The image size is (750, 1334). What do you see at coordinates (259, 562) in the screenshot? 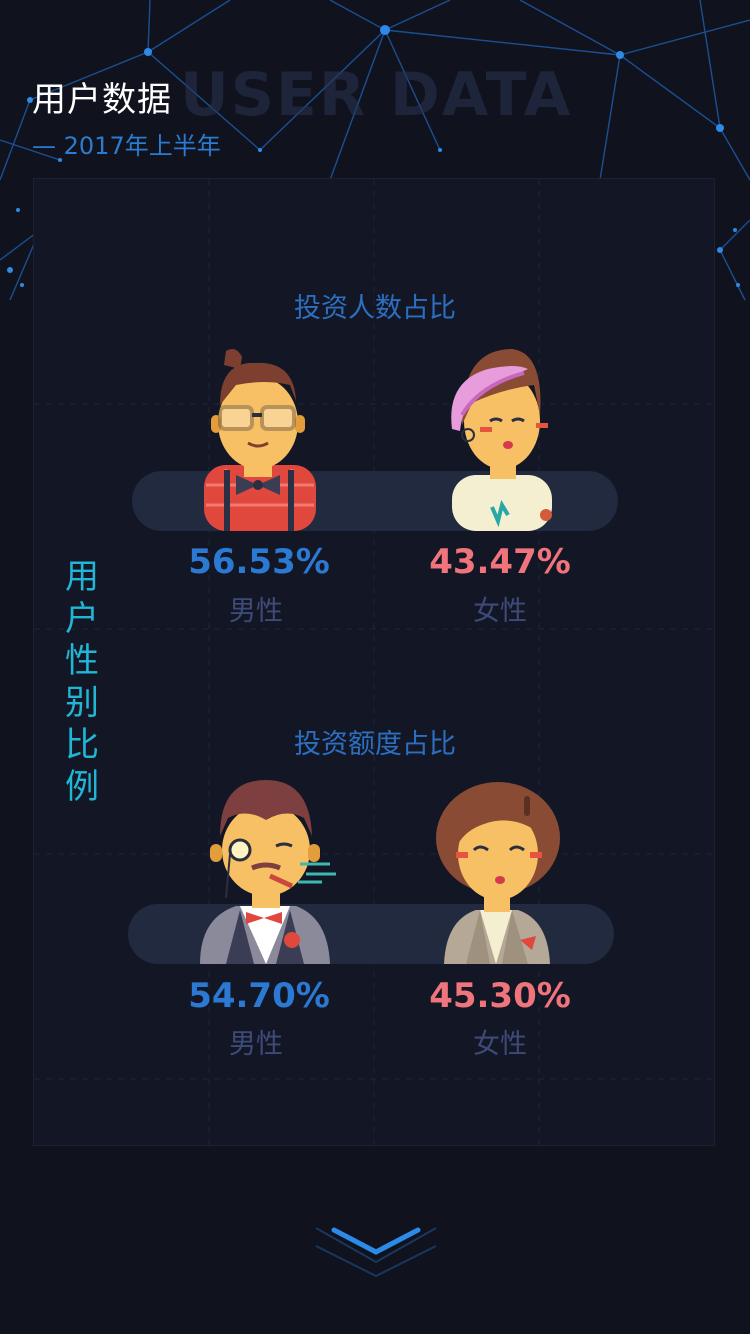
I see `investors-male-percent: 56.53%` at bounding box center [259, 562].